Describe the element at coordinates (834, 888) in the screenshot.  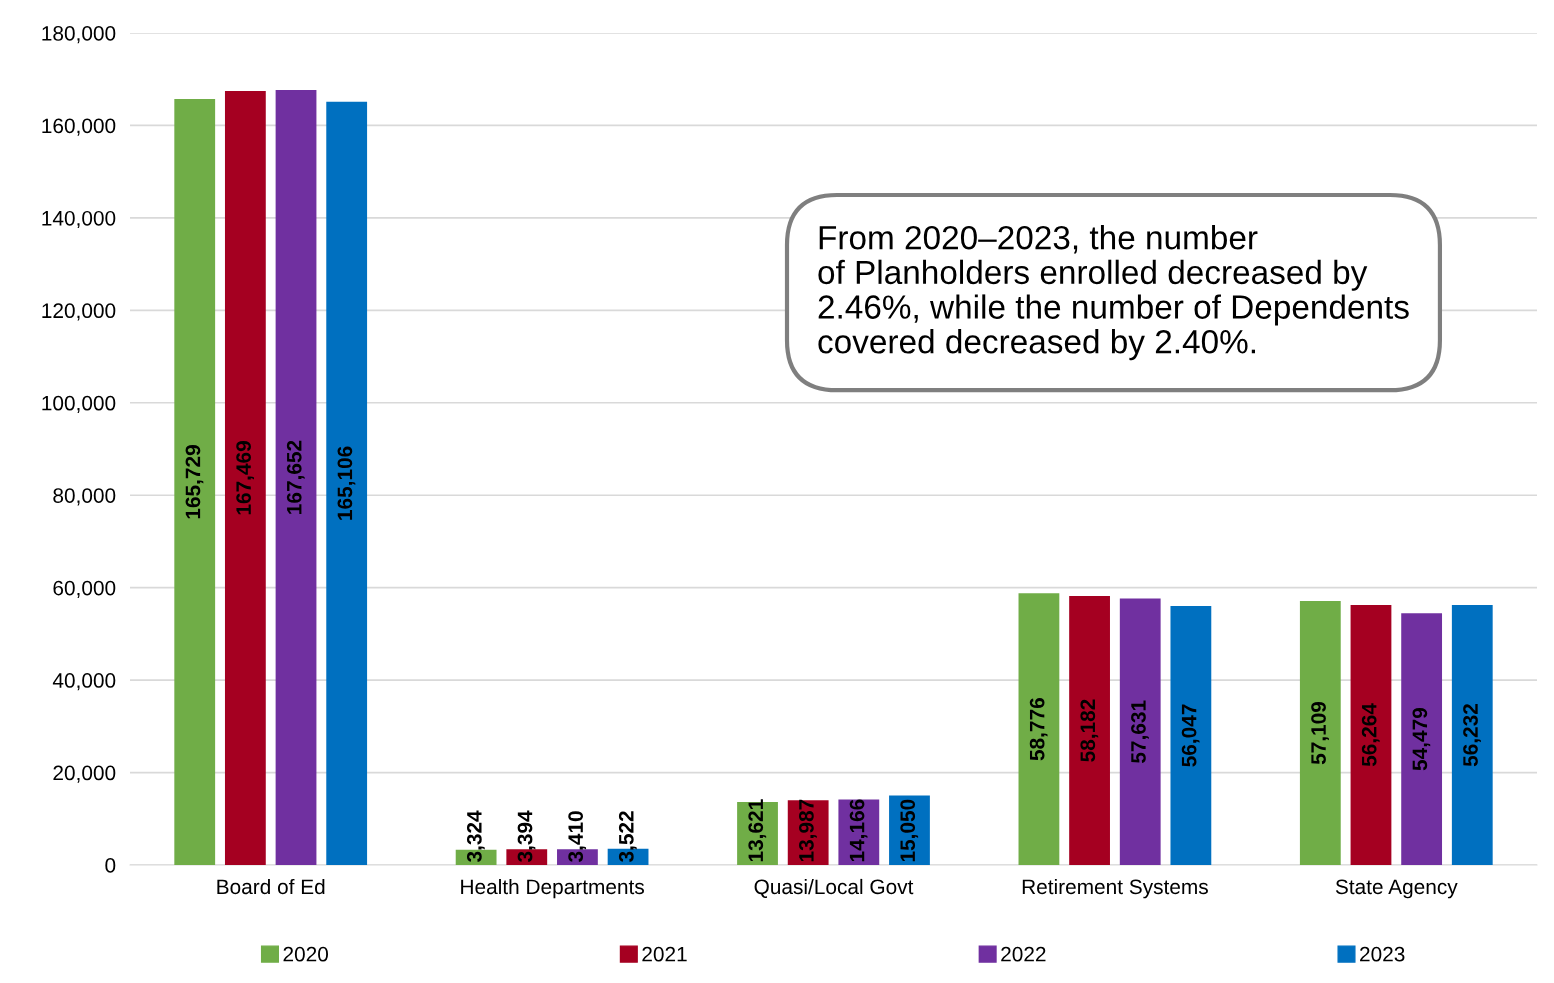
I see `x-tick-label: Quasi/Local Govt` at that location.